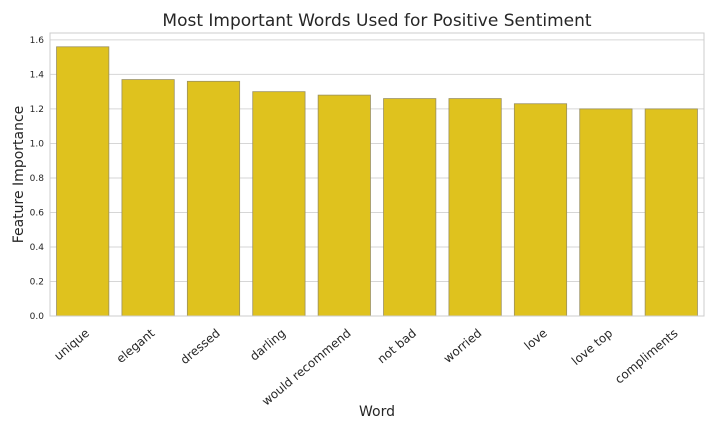 This screenshot has width=720, height=432. I want to click on x-tick-label: dressed, so click(200, 346).